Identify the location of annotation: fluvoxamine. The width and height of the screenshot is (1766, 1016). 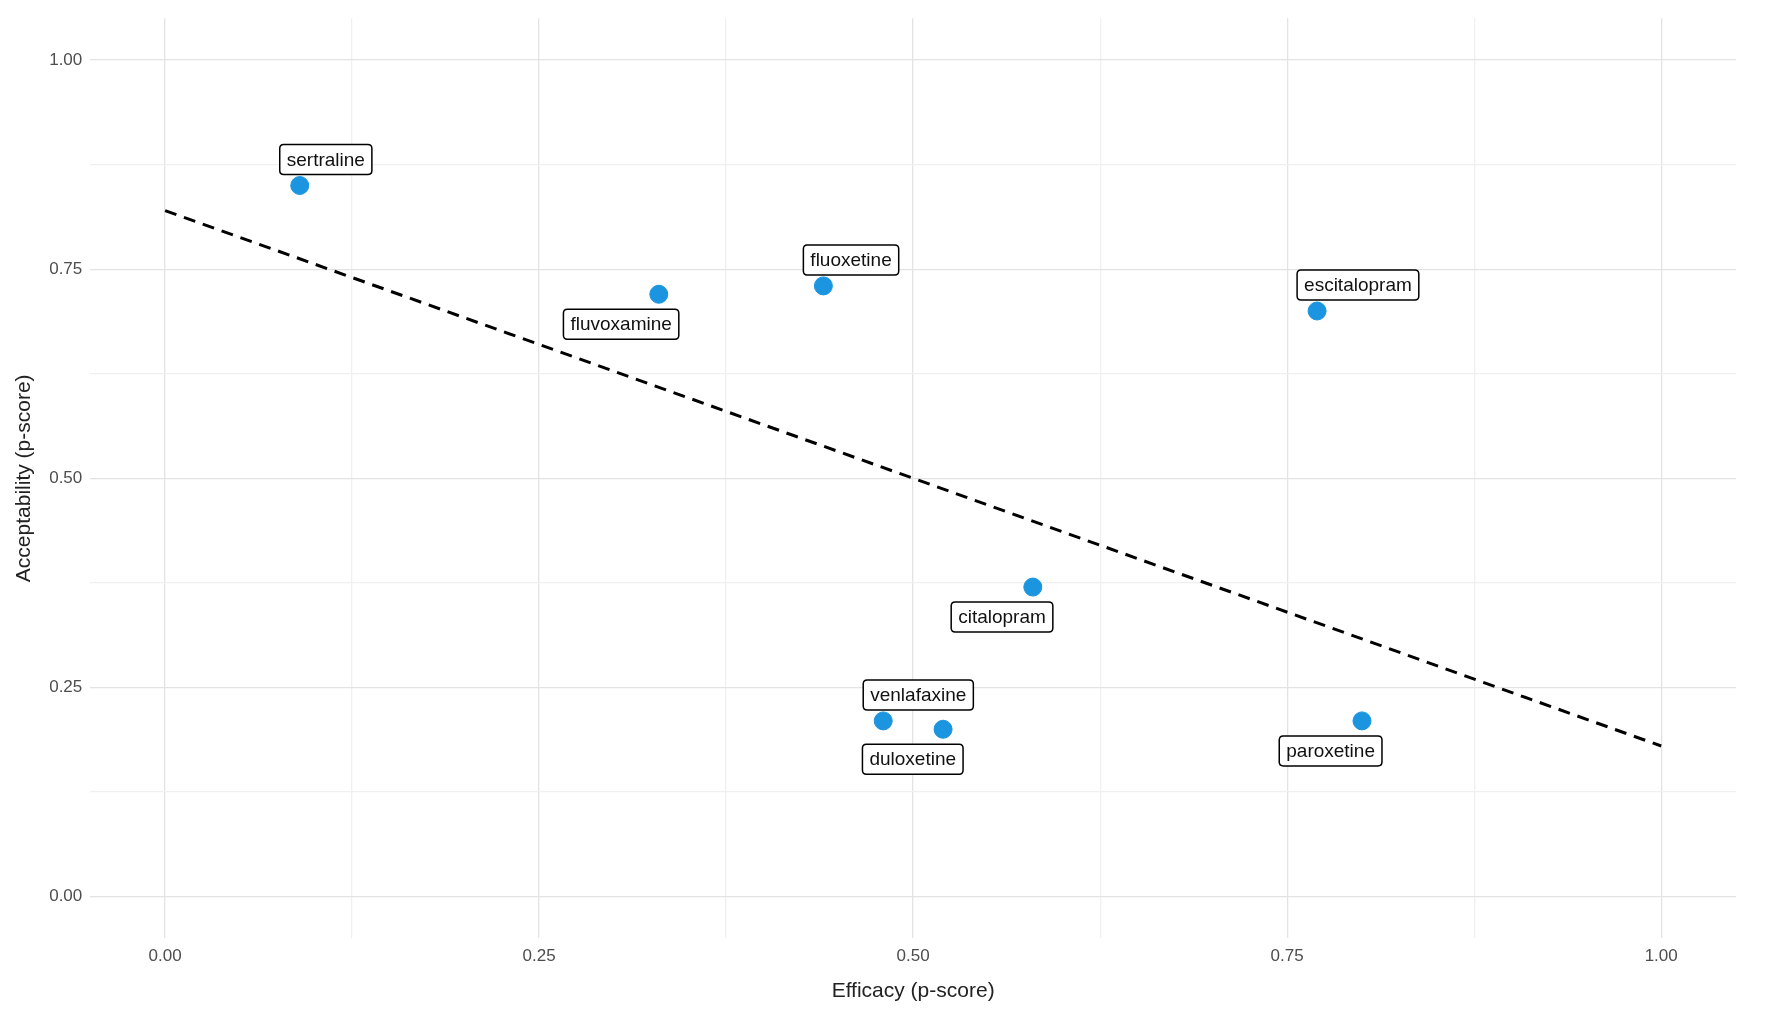
(621, 324).